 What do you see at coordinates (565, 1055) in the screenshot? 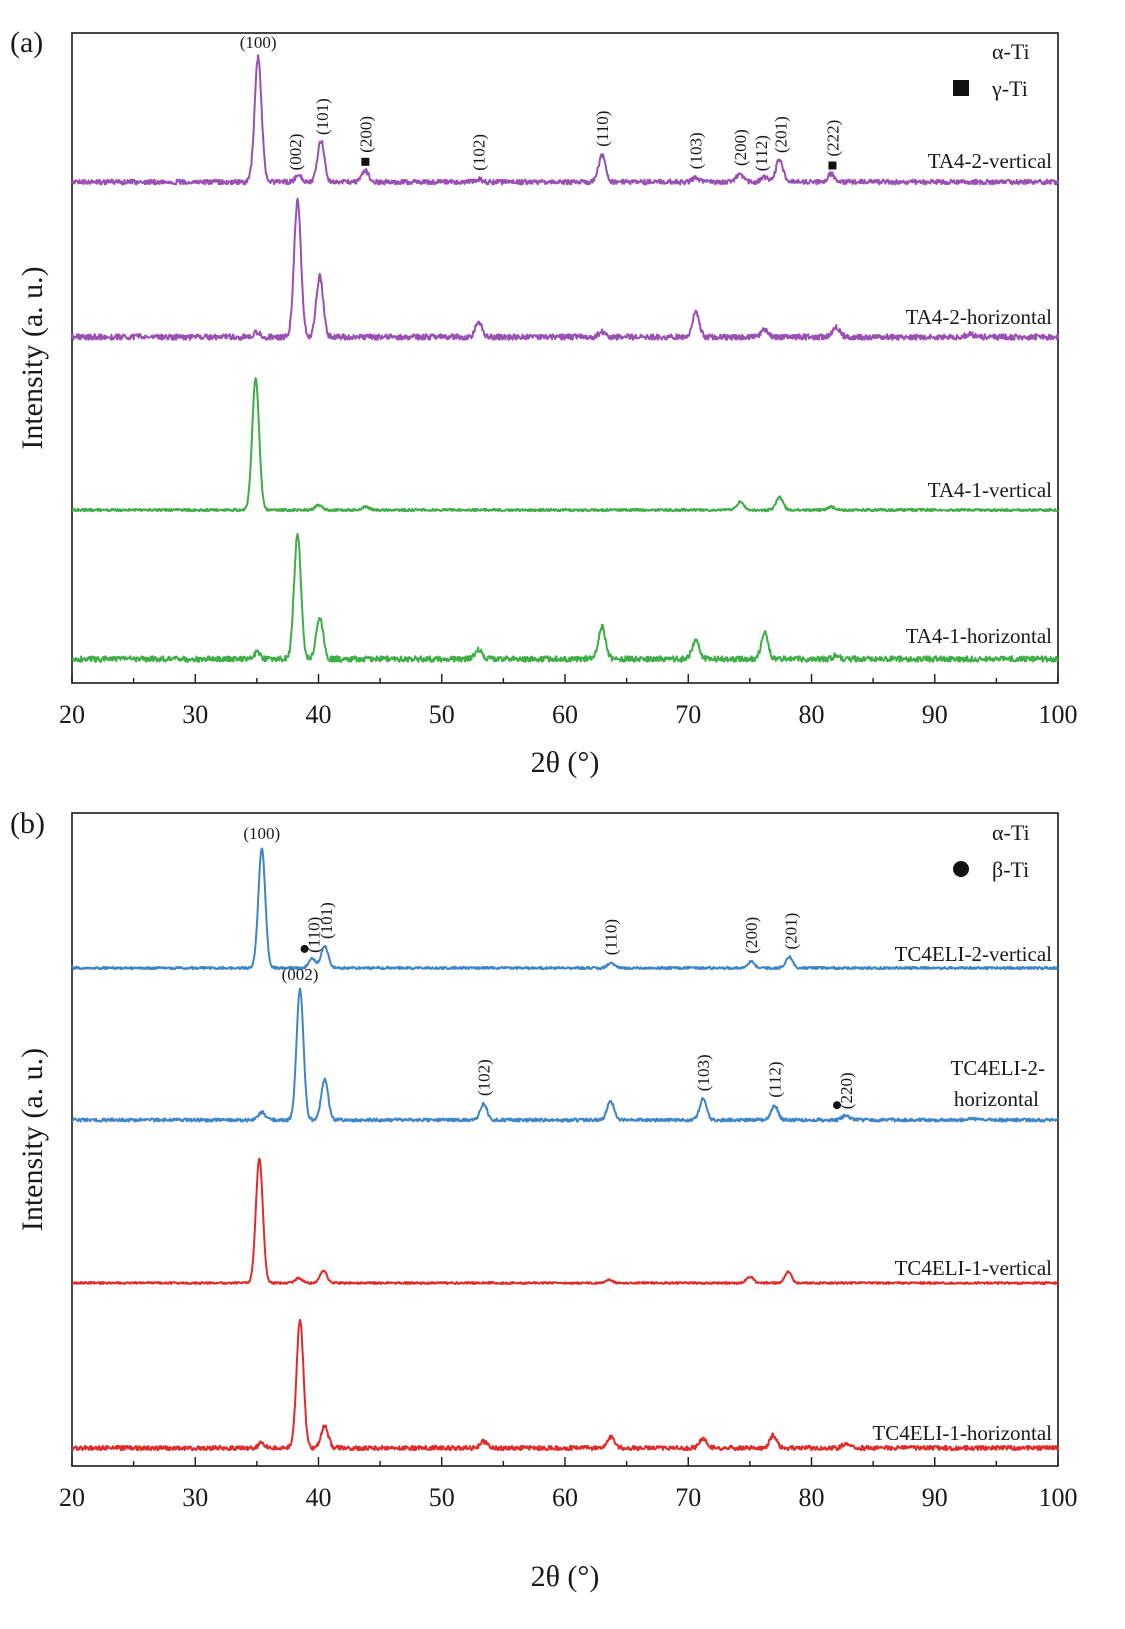
I see `series-line-TC4ELI-2-horizontal` at bounding box center [565, 1055].